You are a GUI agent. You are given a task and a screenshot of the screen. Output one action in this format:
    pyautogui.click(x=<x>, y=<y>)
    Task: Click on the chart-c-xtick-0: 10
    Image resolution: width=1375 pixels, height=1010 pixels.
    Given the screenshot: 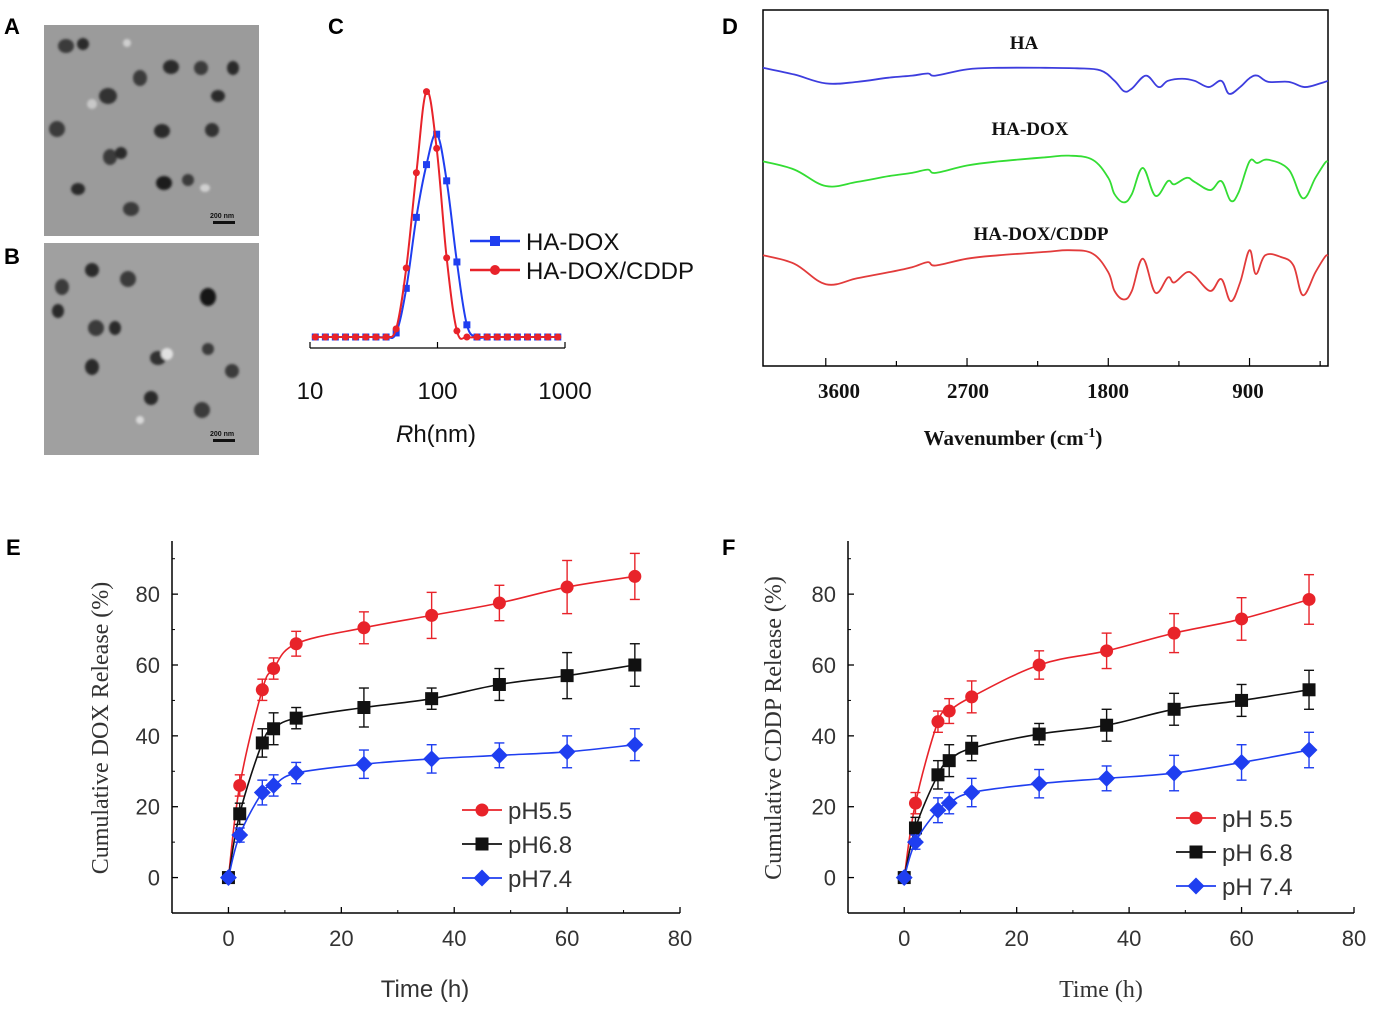 What is the action you would take?
    pyautogui.click(x=310, y=391)
    